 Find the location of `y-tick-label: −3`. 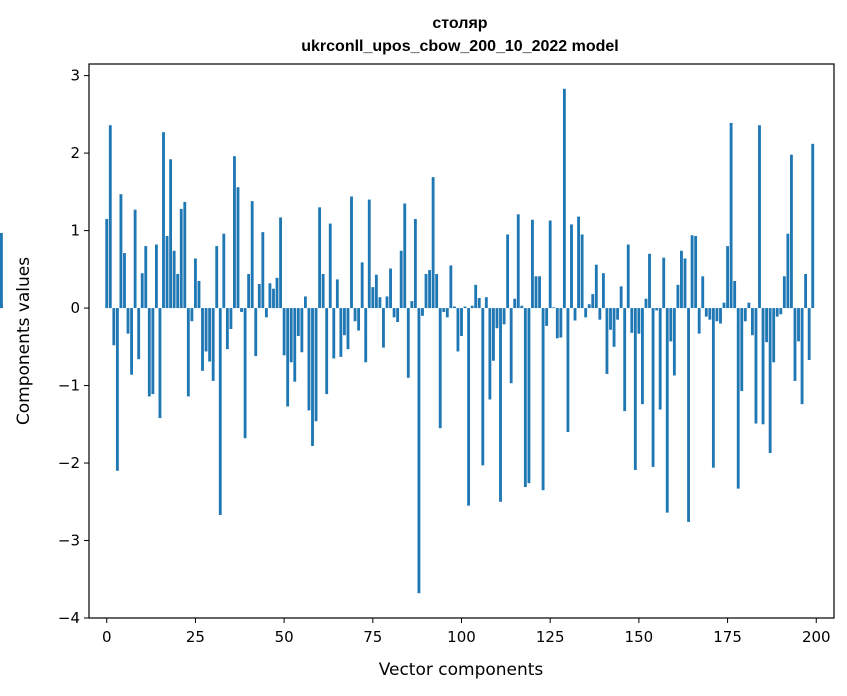

y-tick-label: −3 is located at coordinates (69, 541).